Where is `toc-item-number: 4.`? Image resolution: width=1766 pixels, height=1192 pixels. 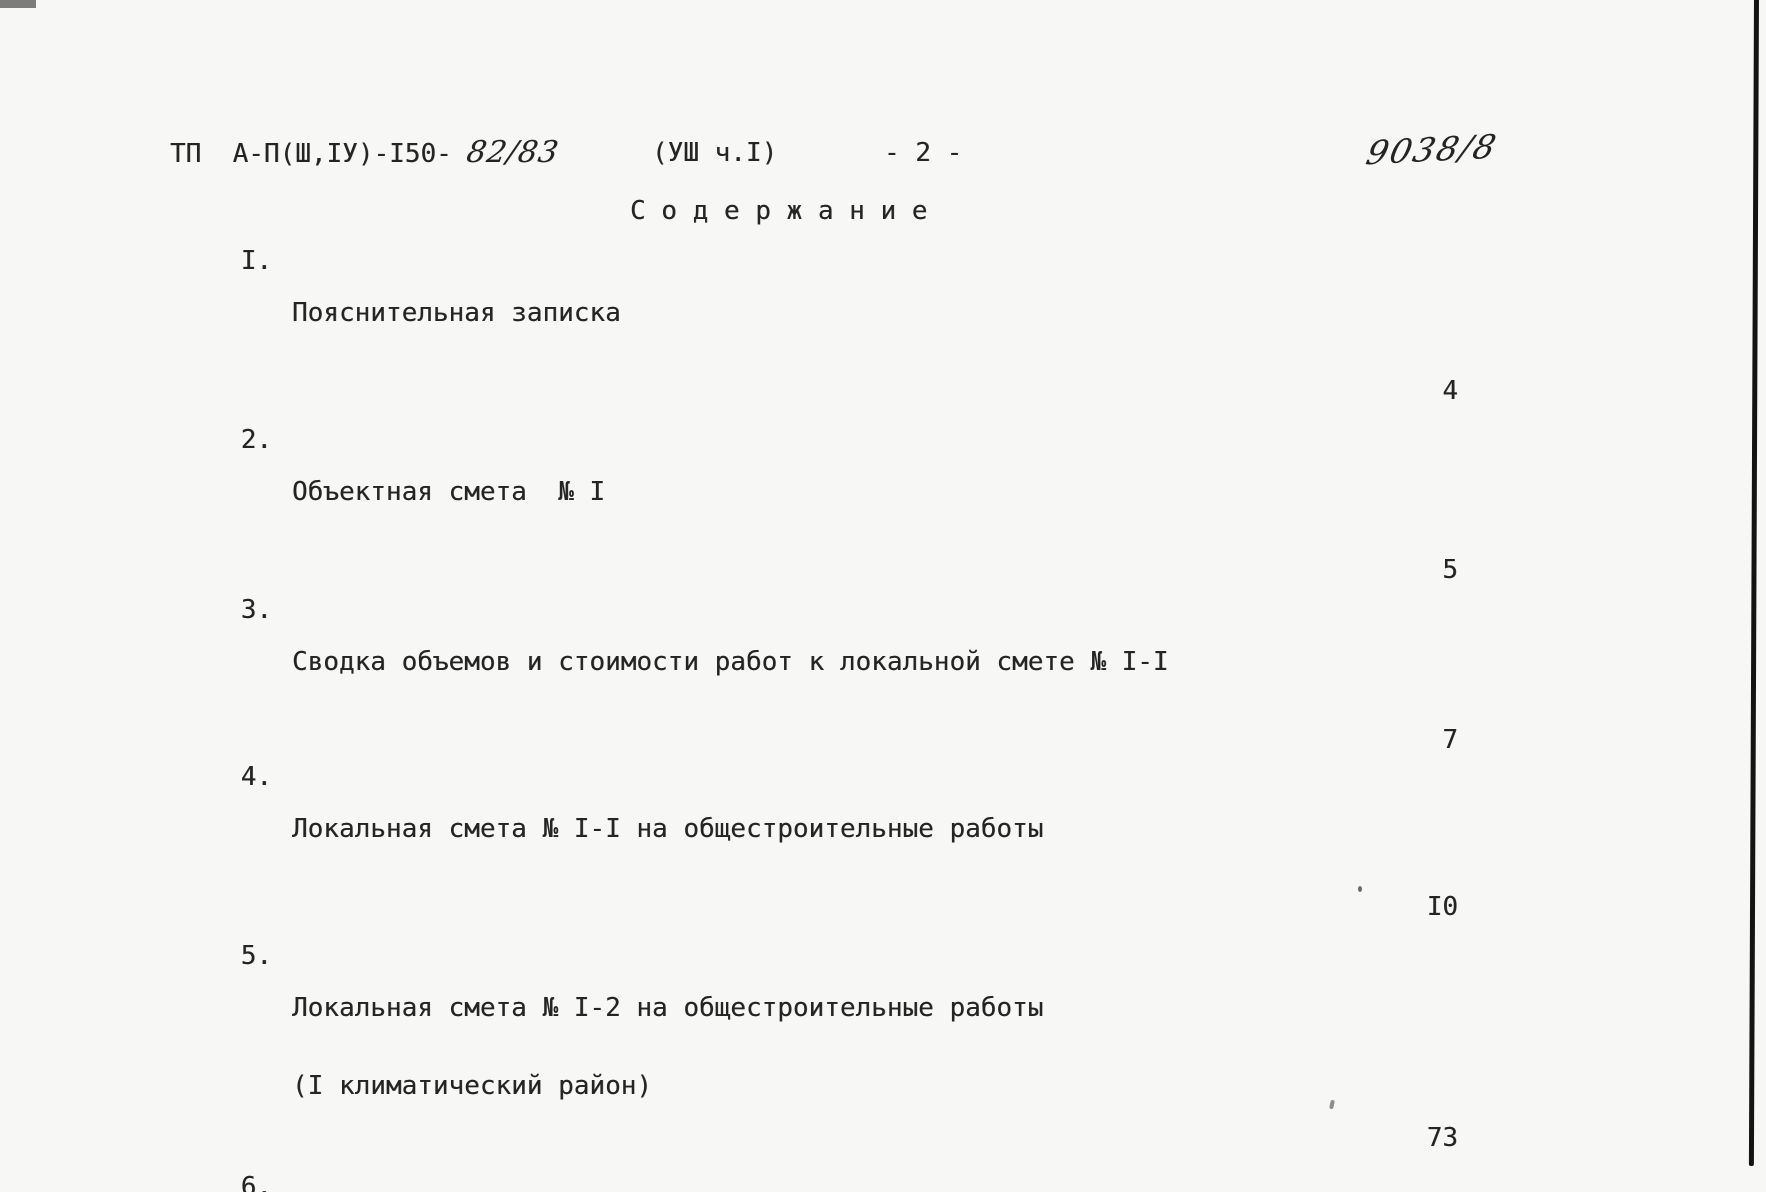 toc-item-number: 4. is located at coordinates (256, 777).